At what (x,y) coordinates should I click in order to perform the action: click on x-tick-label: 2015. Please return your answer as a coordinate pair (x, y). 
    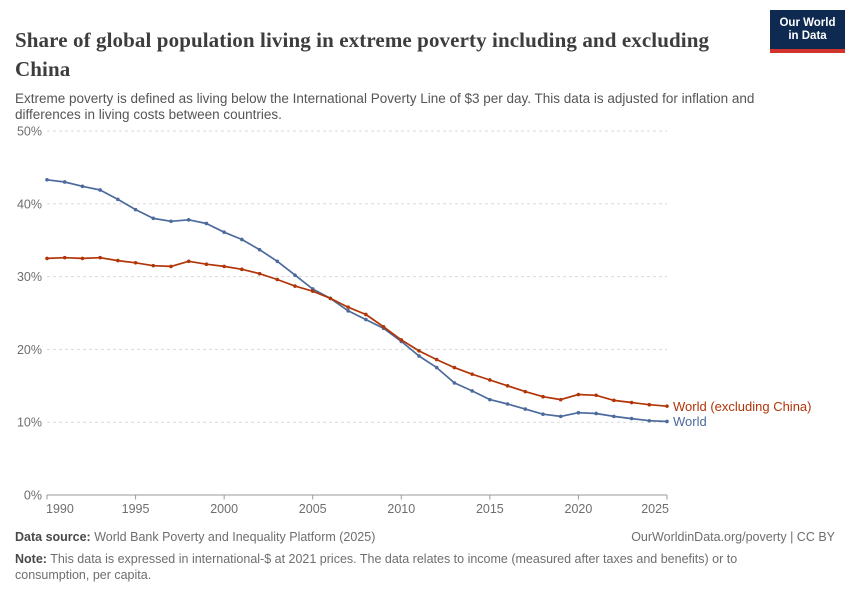
    Looking at the image, I should click on (490, 509).